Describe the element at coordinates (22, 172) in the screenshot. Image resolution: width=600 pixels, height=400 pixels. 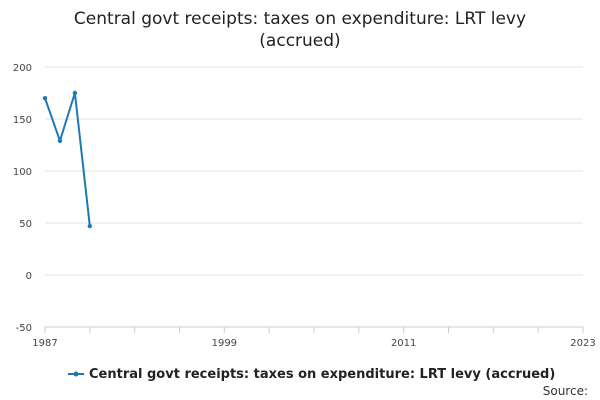
I see `y-tick-label: 100` at that location.